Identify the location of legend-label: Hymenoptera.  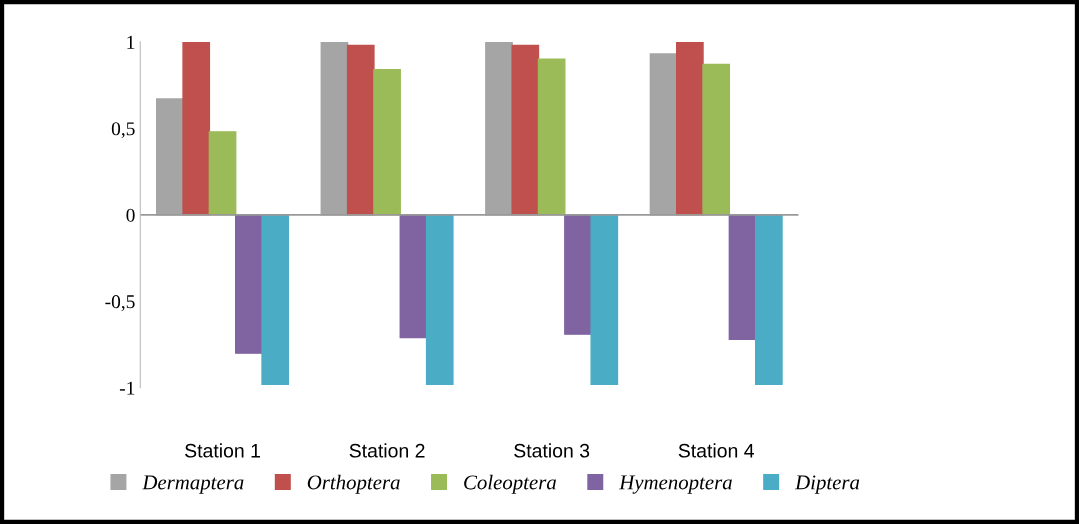
(675, 484).